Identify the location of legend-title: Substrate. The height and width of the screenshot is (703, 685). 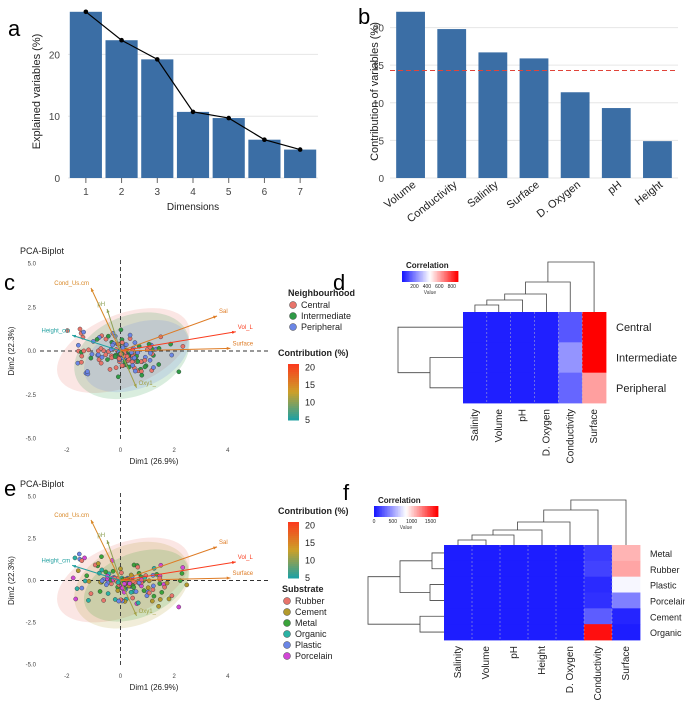
(303, 589).